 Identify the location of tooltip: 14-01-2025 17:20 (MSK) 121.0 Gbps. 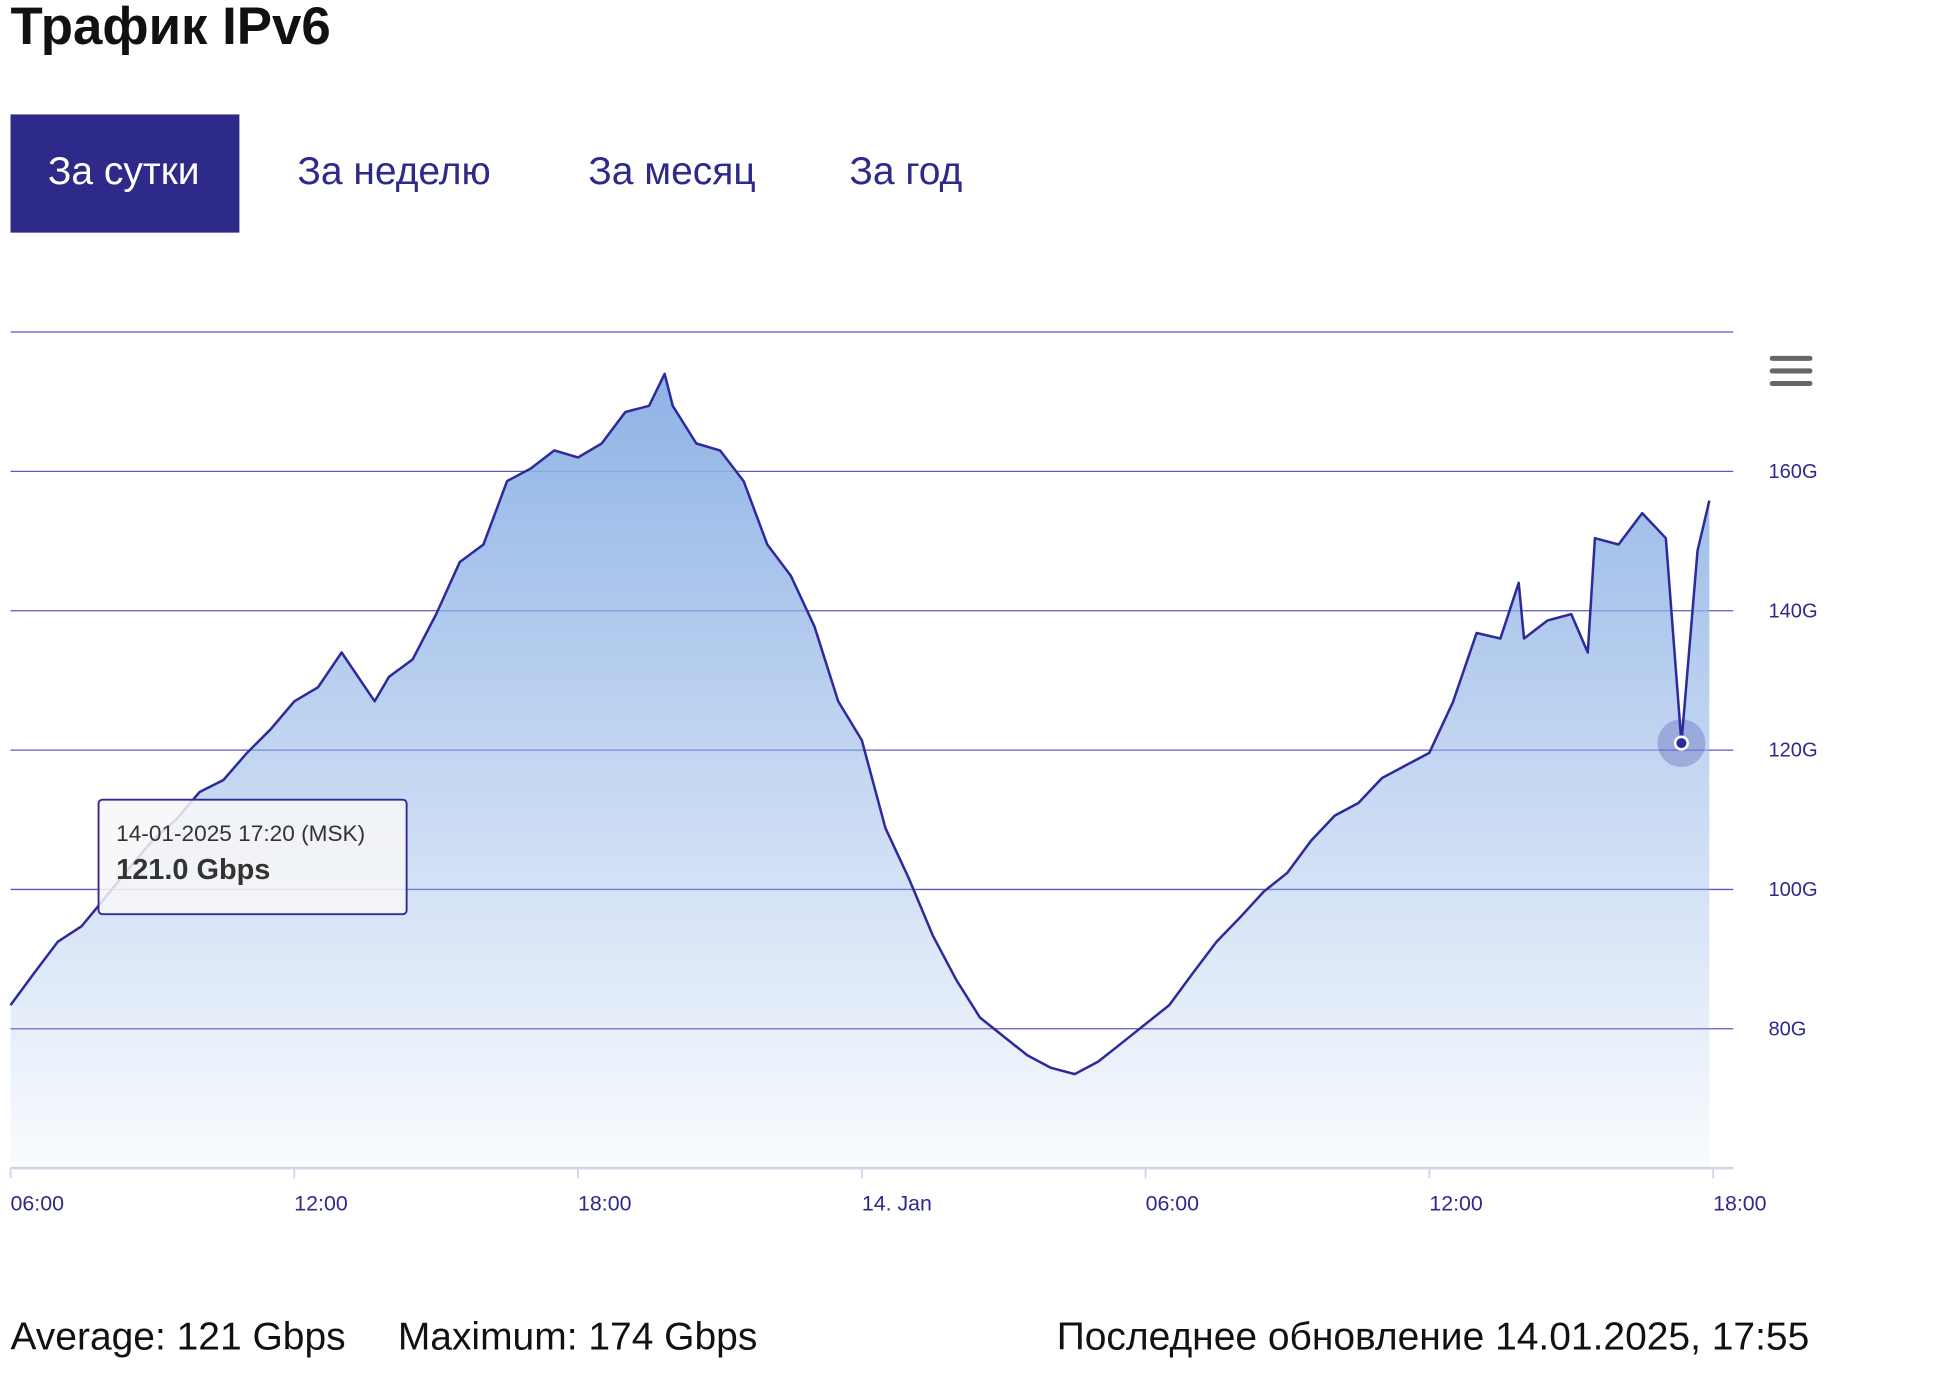
(252, 857).